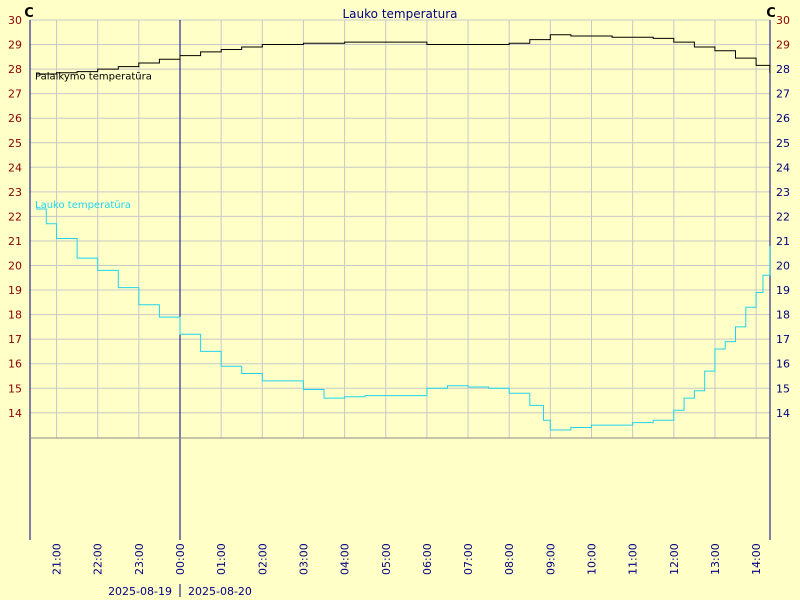 The width and height of the screenshot is (800, 600). Describe the element at coordinates (783, 118) in the screenshot. I see `y-tick-right: 26` at that location.